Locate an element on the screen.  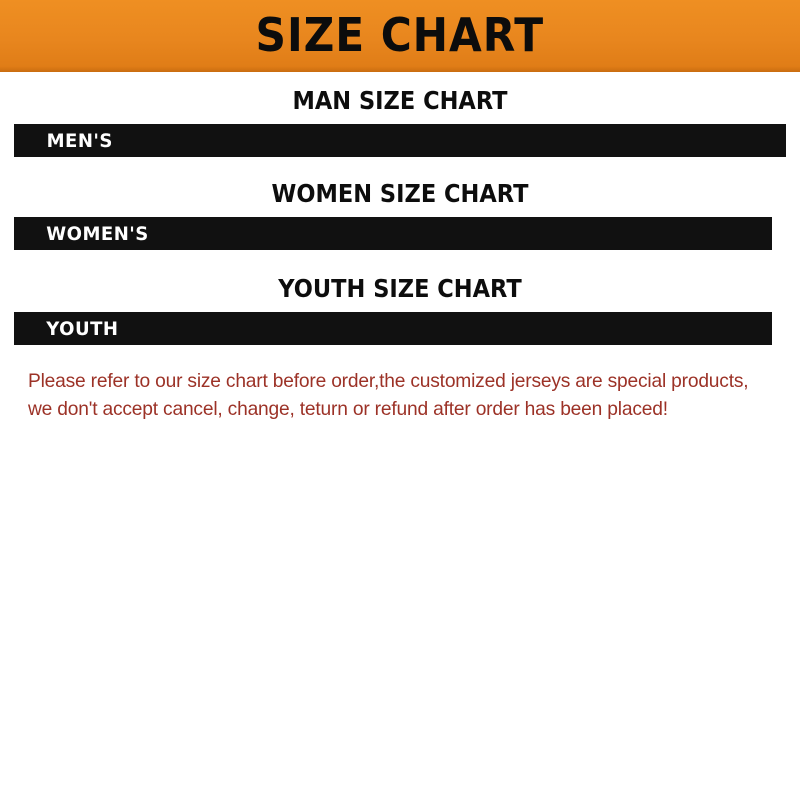
man-corner-label: MEN'S is located at coordinates (79, 140).